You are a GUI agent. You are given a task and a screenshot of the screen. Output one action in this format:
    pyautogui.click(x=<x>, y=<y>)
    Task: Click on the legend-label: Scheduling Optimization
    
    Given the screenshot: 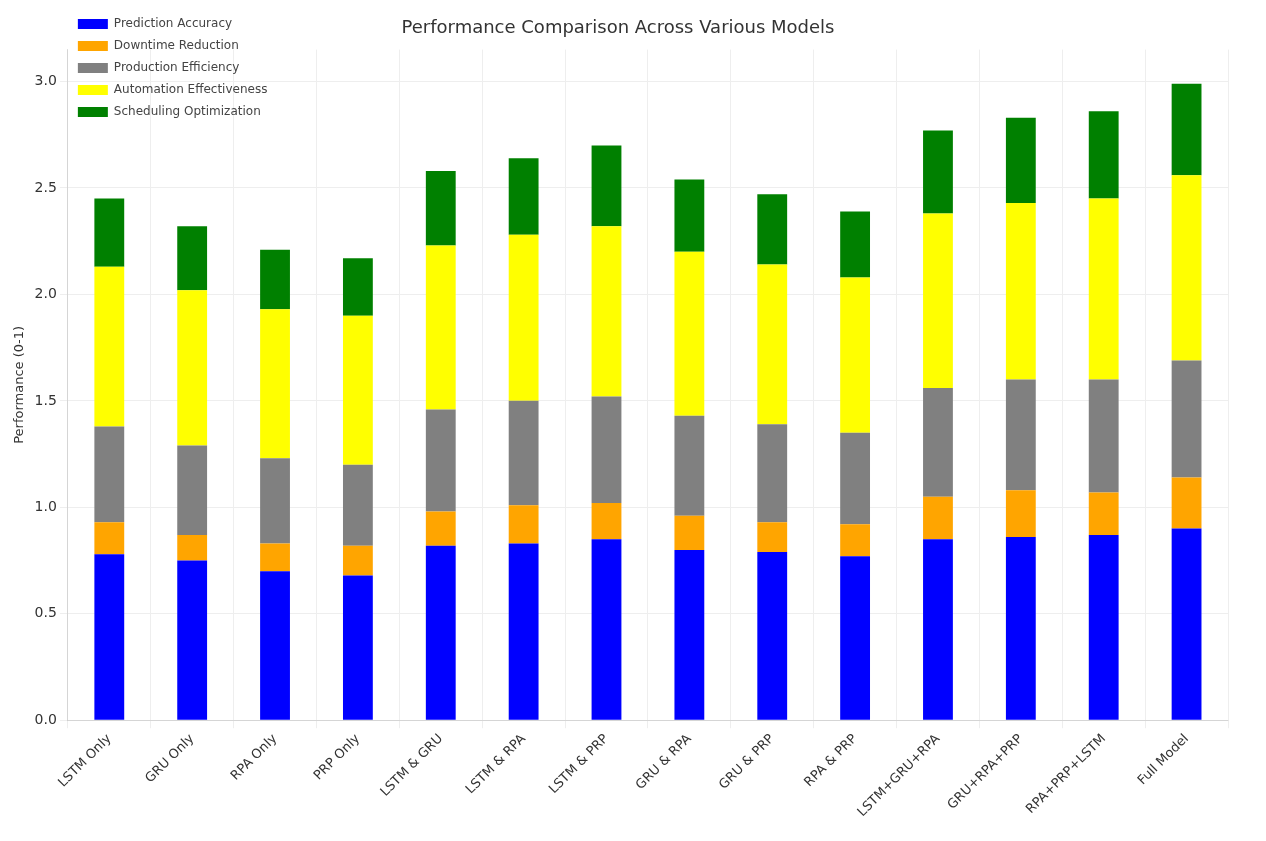 What is the action you would take?
    pyautogui.click(x=187, y=111)
    